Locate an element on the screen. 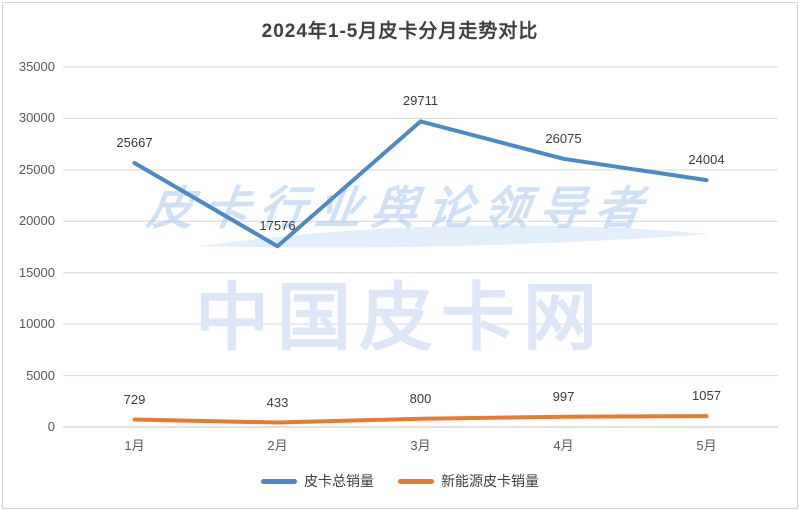  x-axis-tick-label: 5月 is located at coordinates (706, 445).